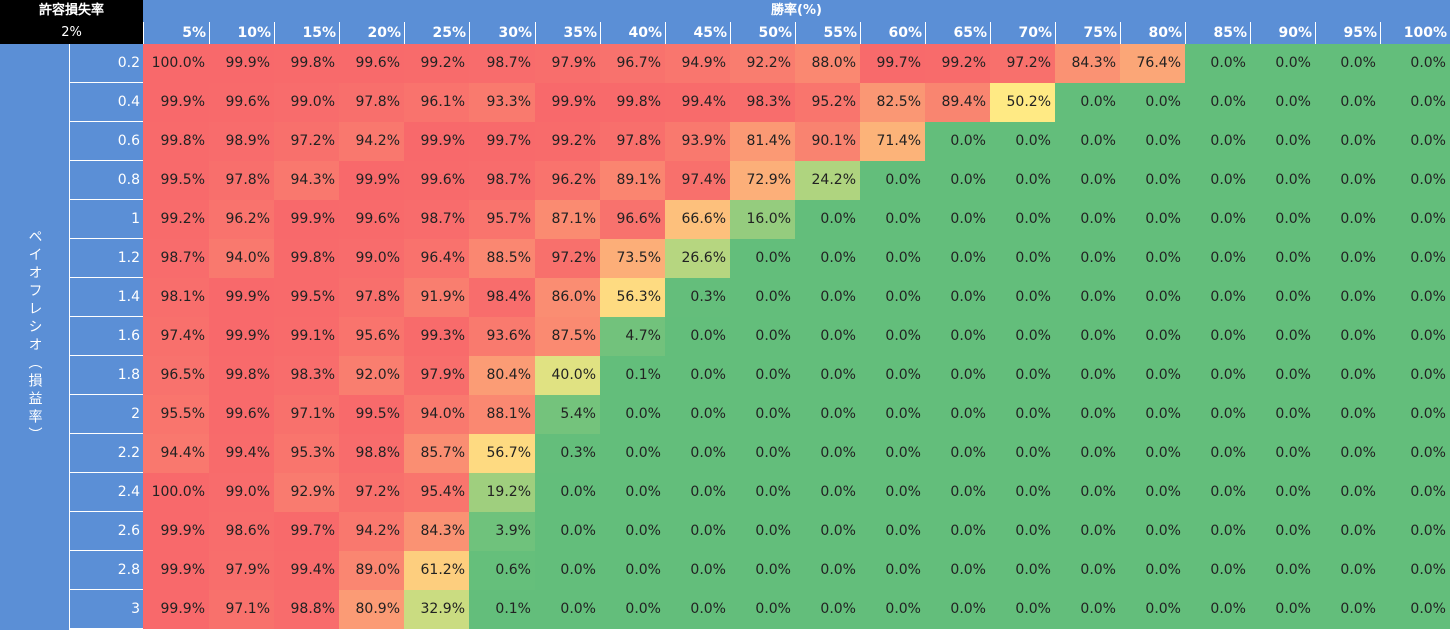  What do you see at coordinates (762, 219) in the screenshot?
I see `heatmap-cell: 16.0%` at bounding box center [762, 219].